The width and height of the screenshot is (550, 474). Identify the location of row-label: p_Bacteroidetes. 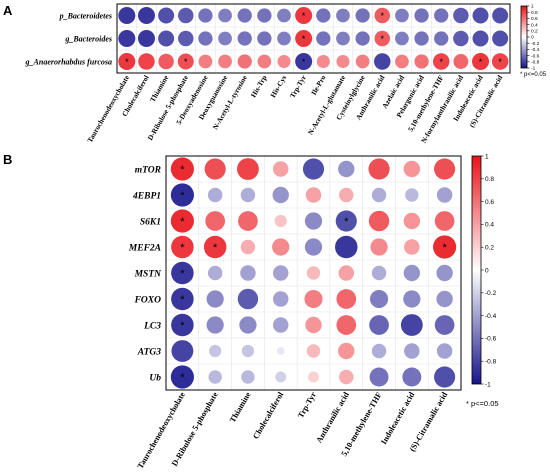
(85, 15).